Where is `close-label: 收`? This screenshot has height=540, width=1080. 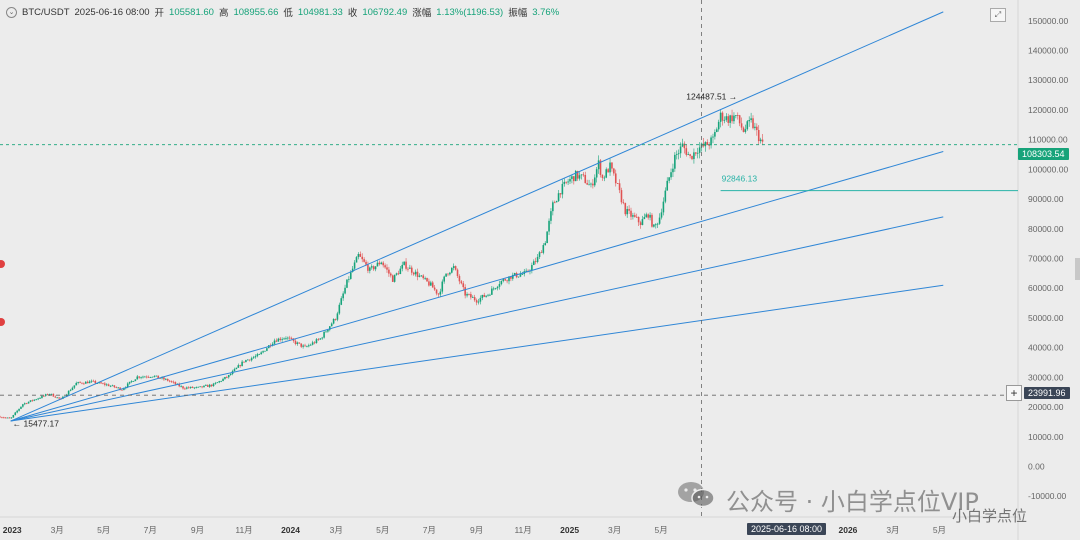
close-label: 收 is located at coordinates (352, 13).